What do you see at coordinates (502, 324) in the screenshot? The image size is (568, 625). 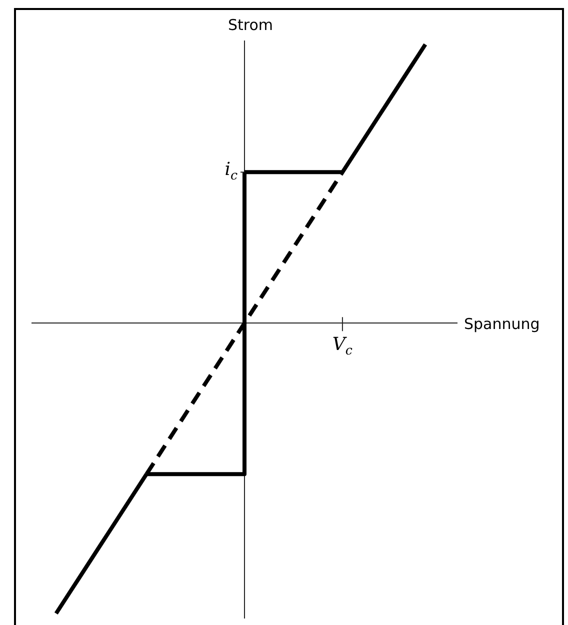 I see `x-axis-title: Spannung` at bounding box center [502, 324].